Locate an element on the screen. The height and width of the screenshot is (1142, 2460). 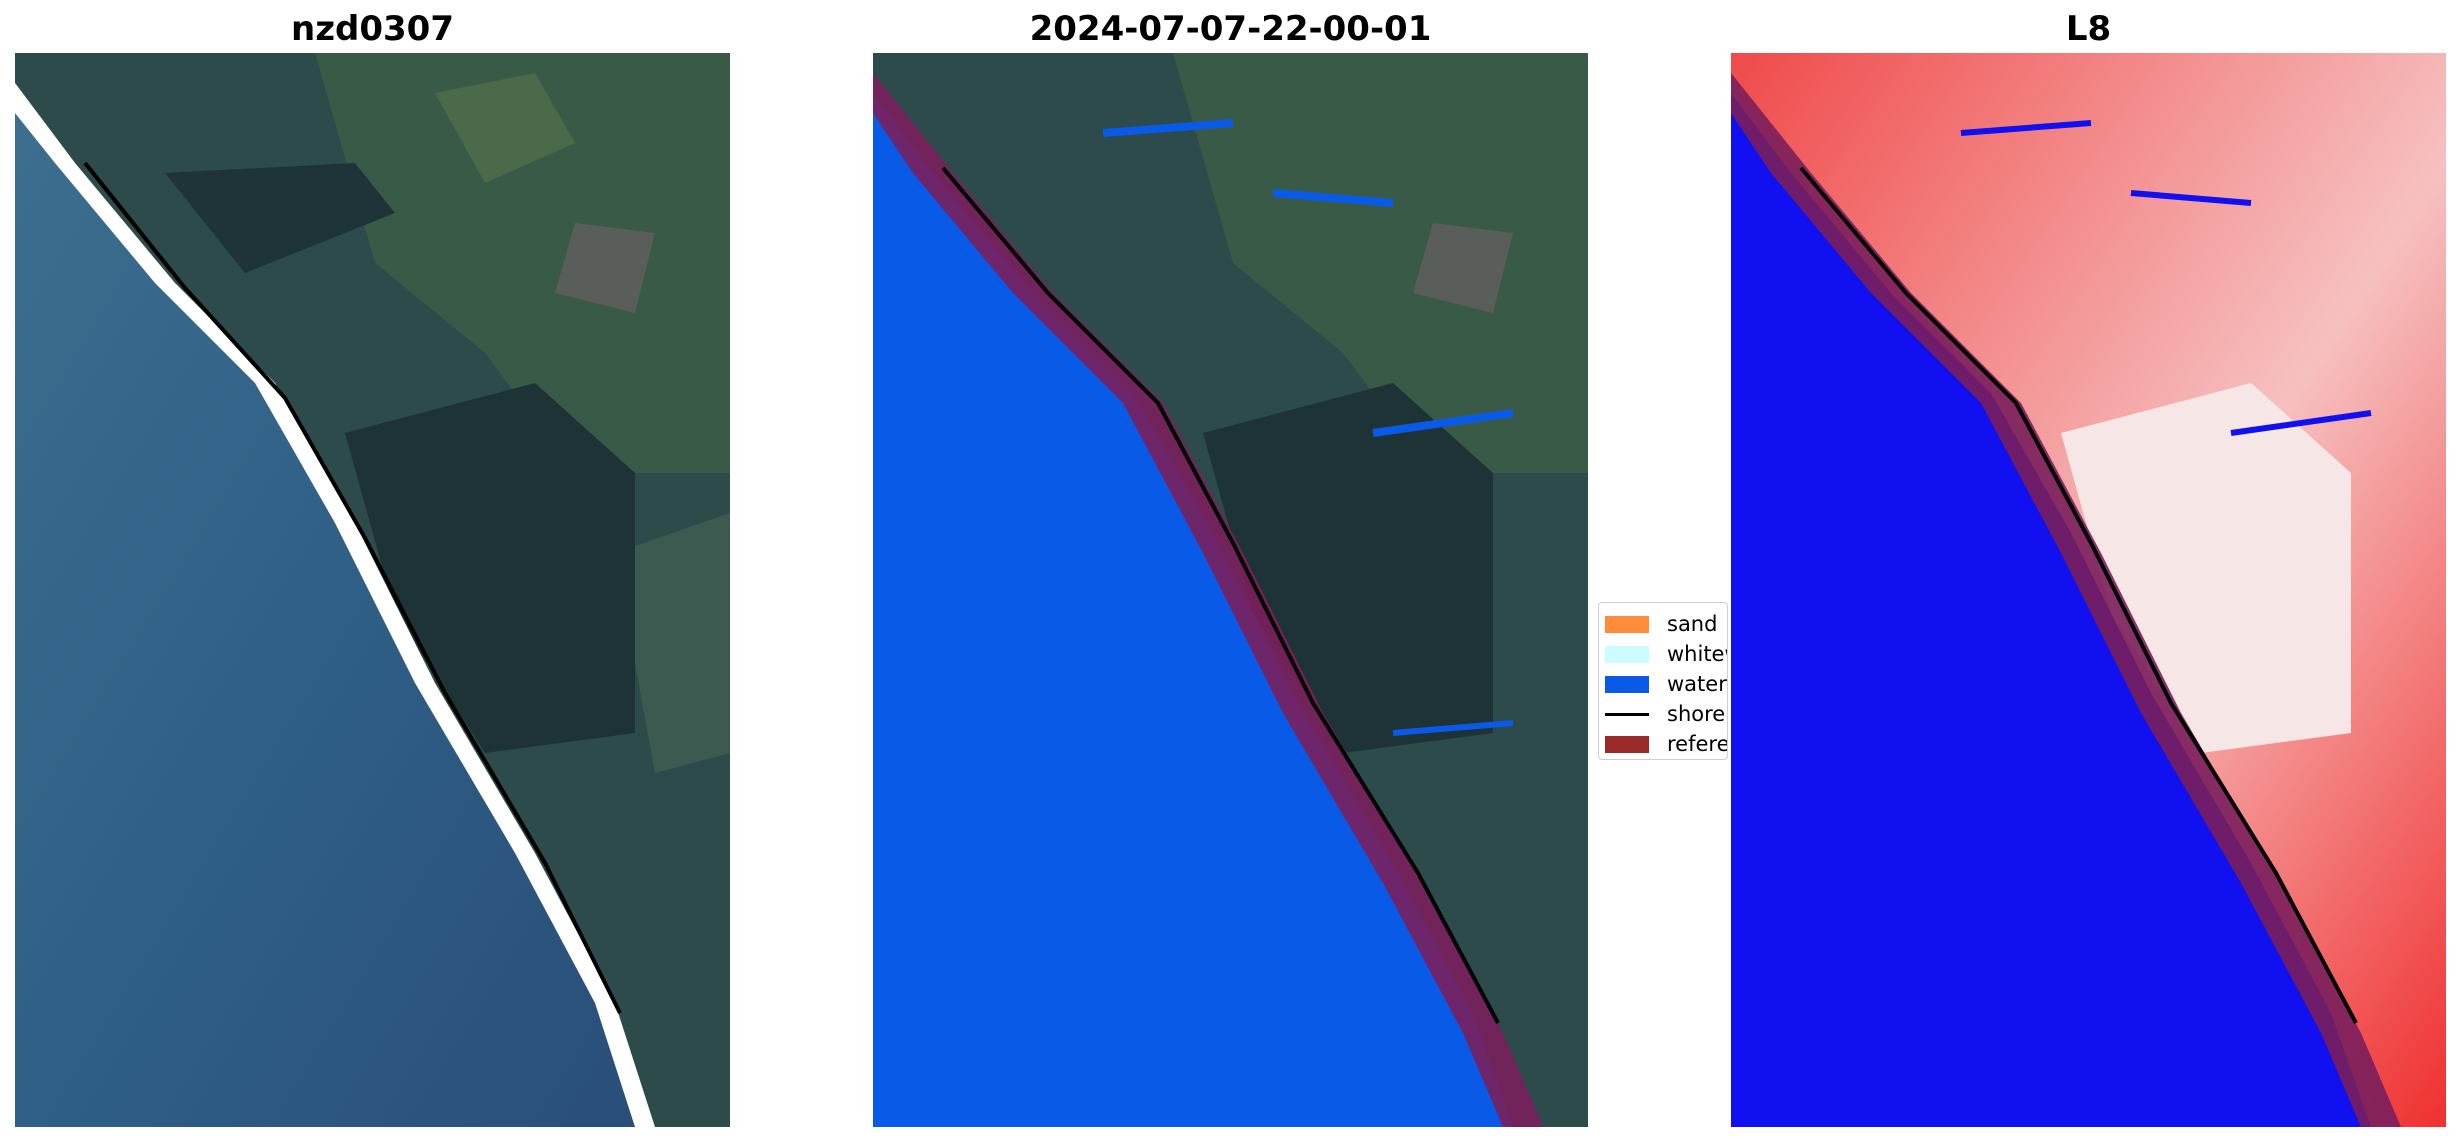
legend-label: sand is located at coordinates (1692, 624).